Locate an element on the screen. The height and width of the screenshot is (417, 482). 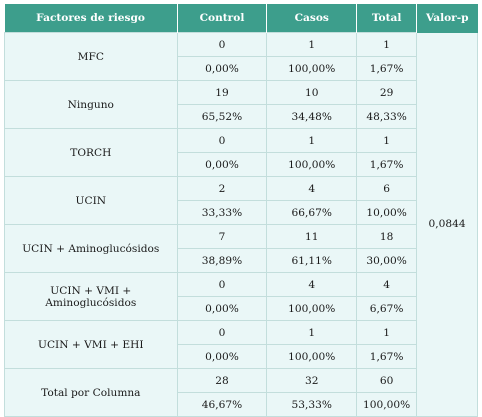
total-percent: 48,33% is located at coordinates (387, 116).